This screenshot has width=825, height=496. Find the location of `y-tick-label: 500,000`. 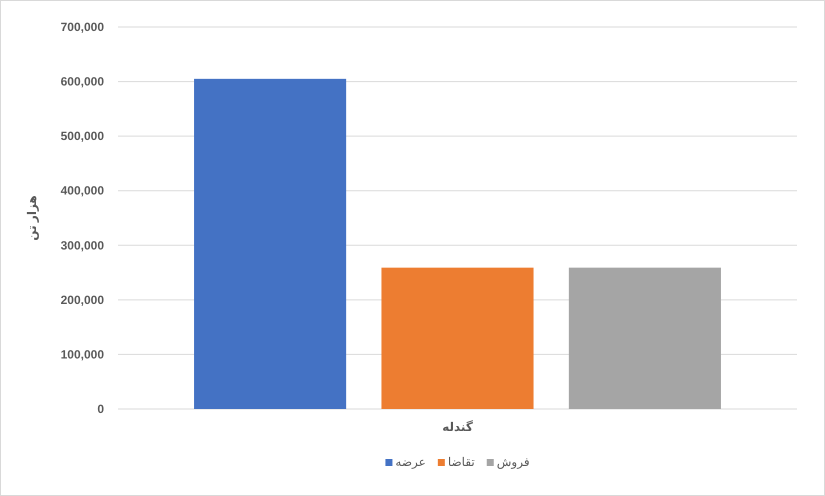

y-tick-label: 500,000 is located at coordinates (82, 136).